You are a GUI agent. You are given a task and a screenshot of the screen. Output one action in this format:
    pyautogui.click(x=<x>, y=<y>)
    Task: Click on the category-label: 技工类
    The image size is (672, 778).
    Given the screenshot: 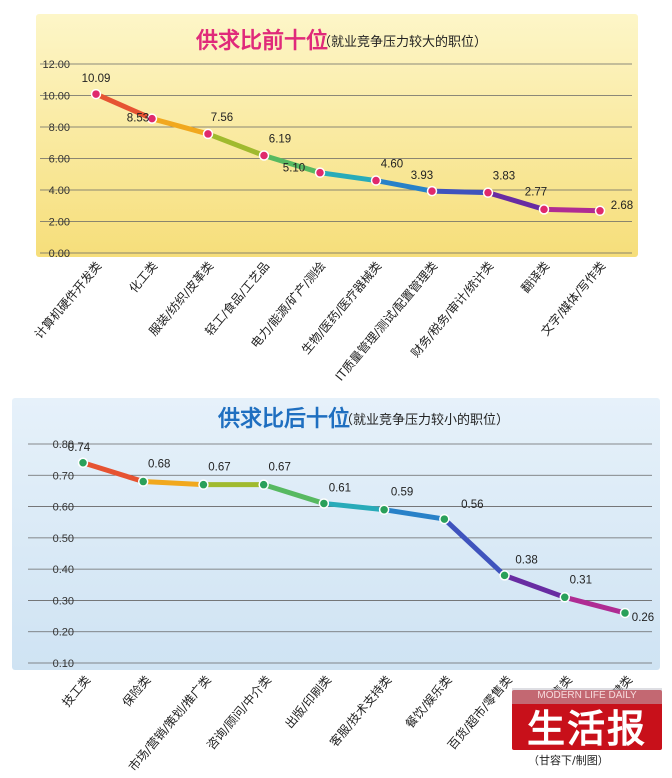 What is the action you would take?
    pyautogui.click(x=76, y=691)
    